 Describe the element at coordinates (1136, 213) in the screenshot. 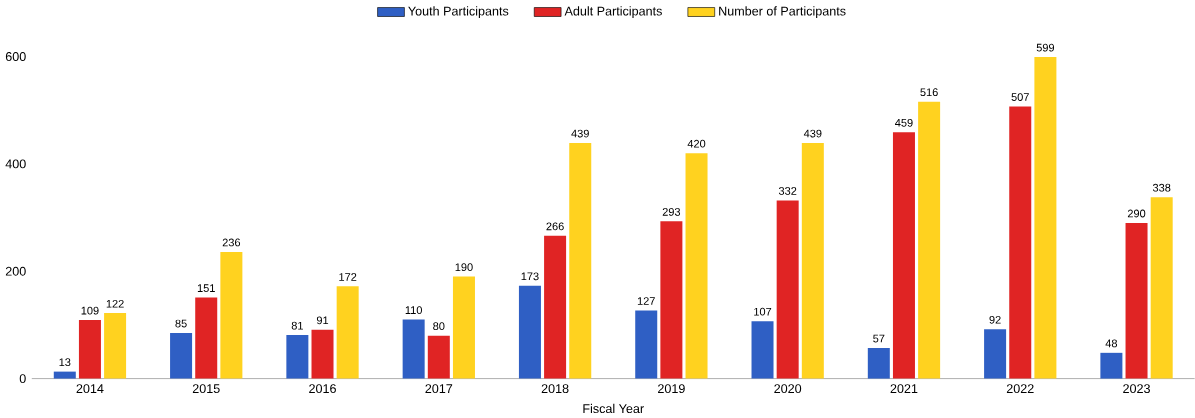

I see `data-label: 290` at that location.